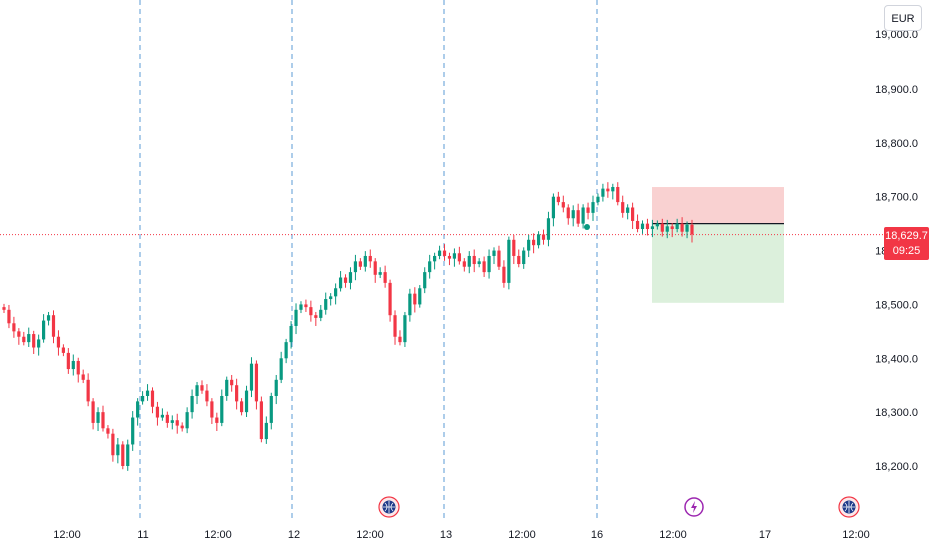 Image resolution: width=932 pixels, height=550 pixels. Describe the element at coordinates (896, 198) in the screenshot. I see `y-tick-label: 18,700.0` at that location.